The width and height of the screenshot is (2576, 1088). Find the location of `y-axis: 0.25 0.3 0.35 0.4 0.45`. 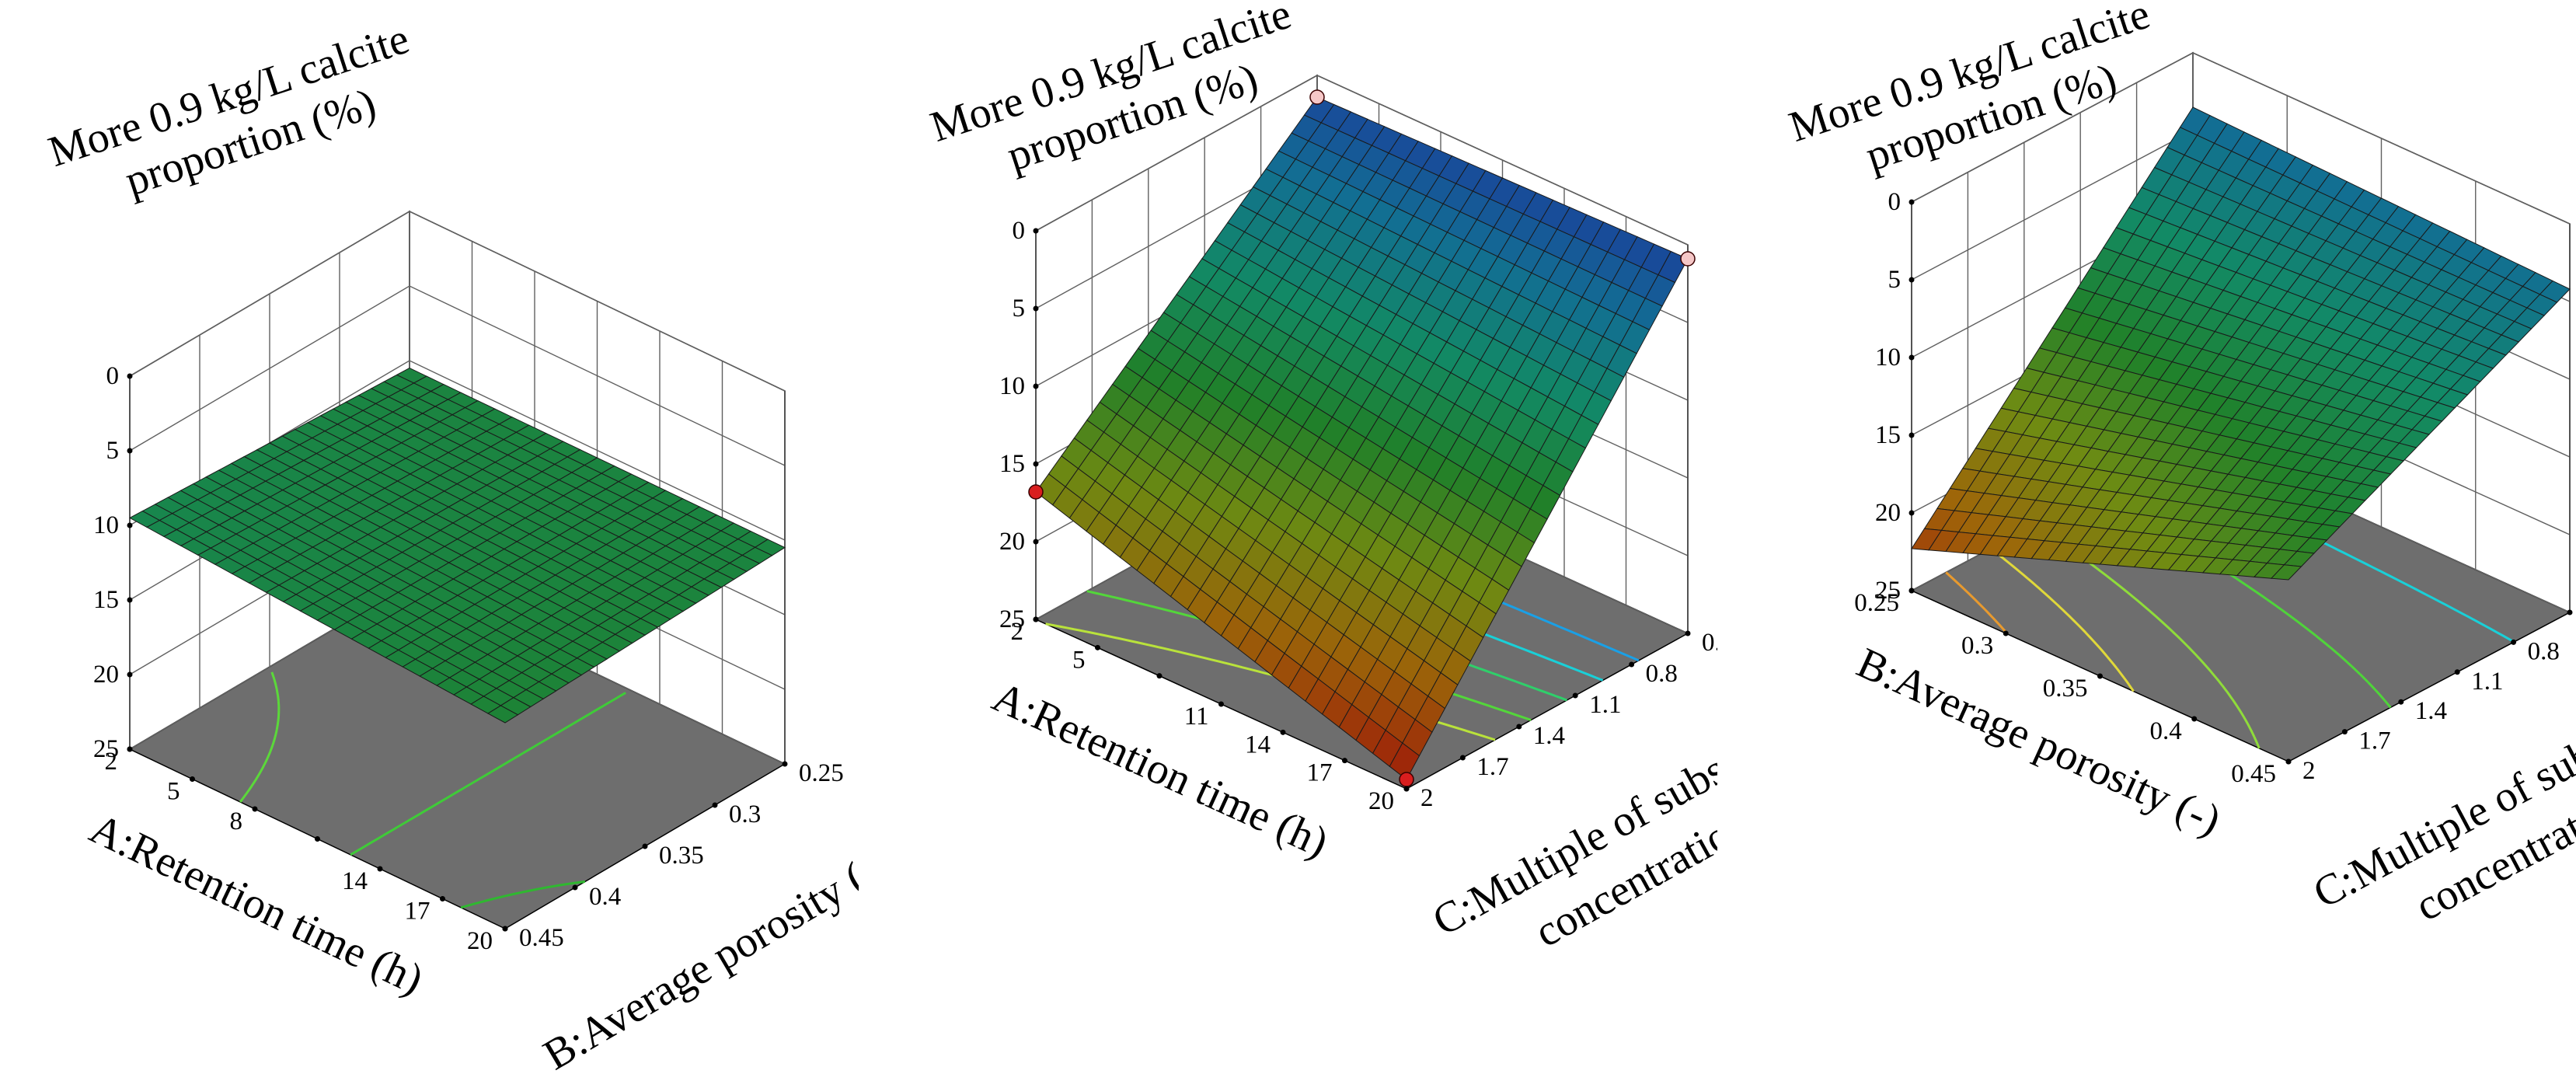

y-axis: 0.25 0.3 0.35 0.4 0.45 is located at coordinates (673, 855).